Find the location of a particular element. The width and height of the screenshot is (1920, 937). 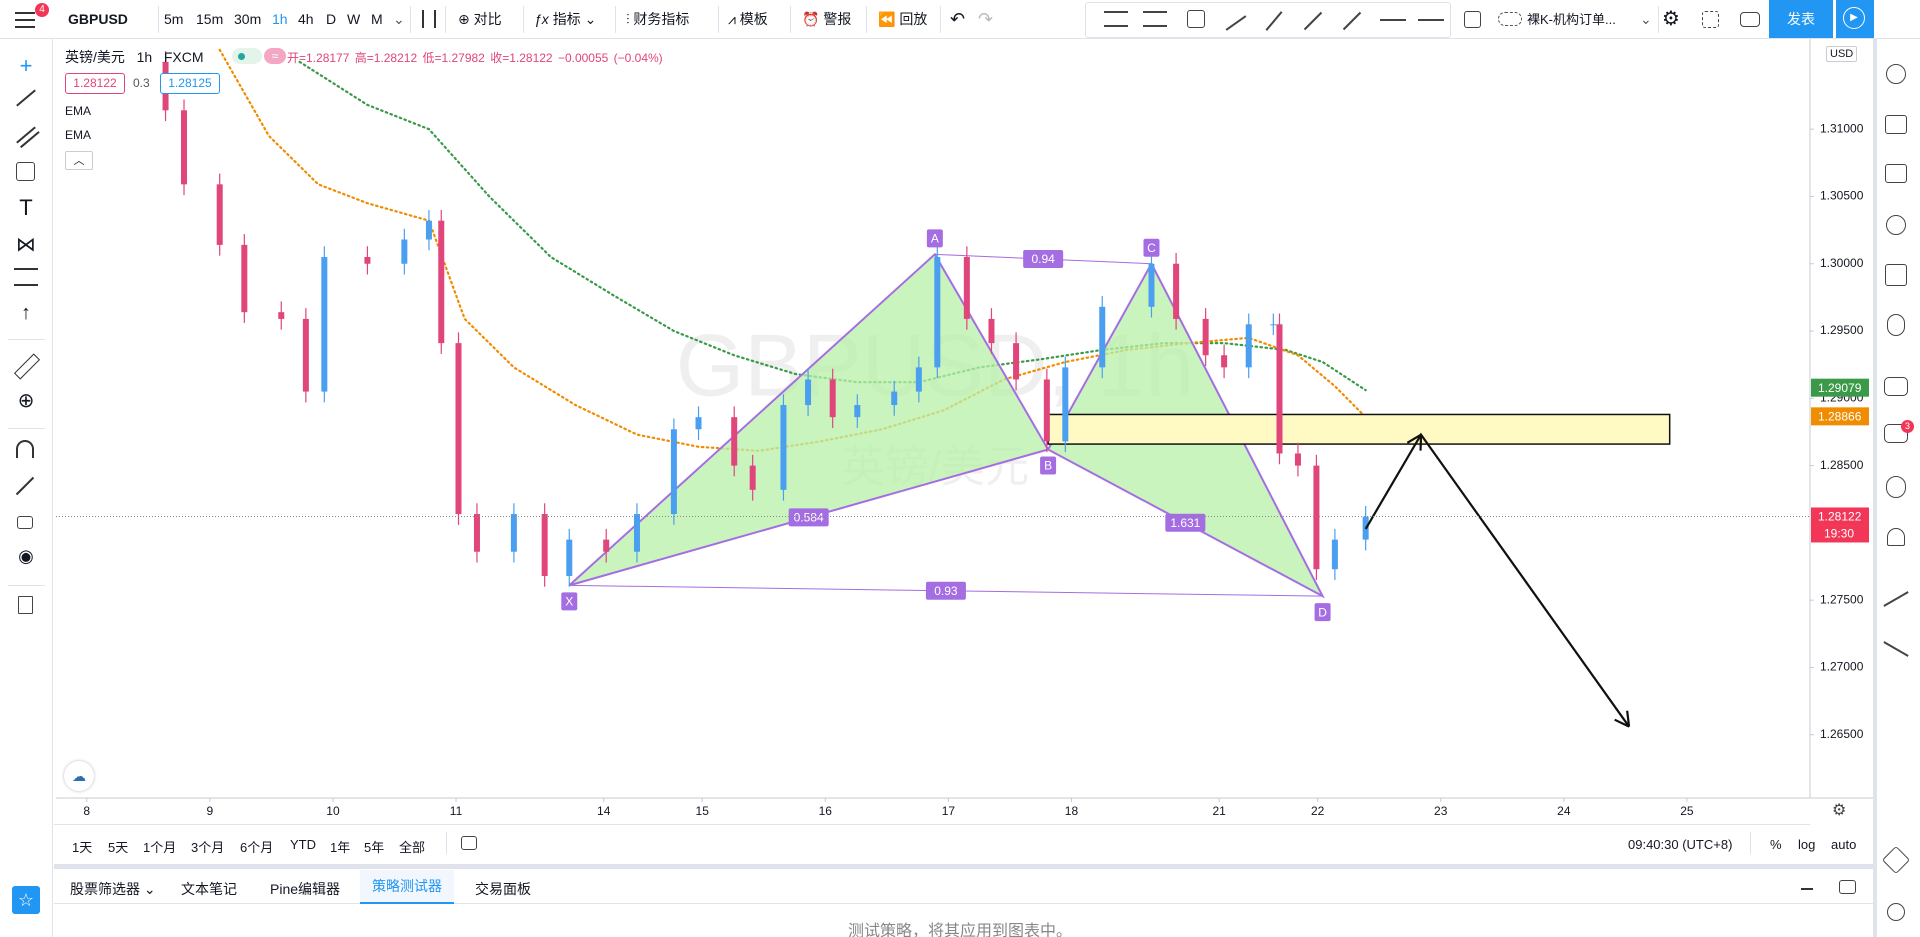

text-tool: T is located at coordinates (26, 207).